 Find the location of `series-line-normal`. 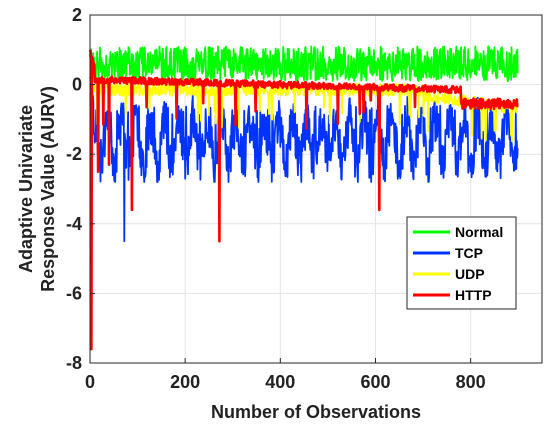

series-line-normal is located at coordinates (304, 63).